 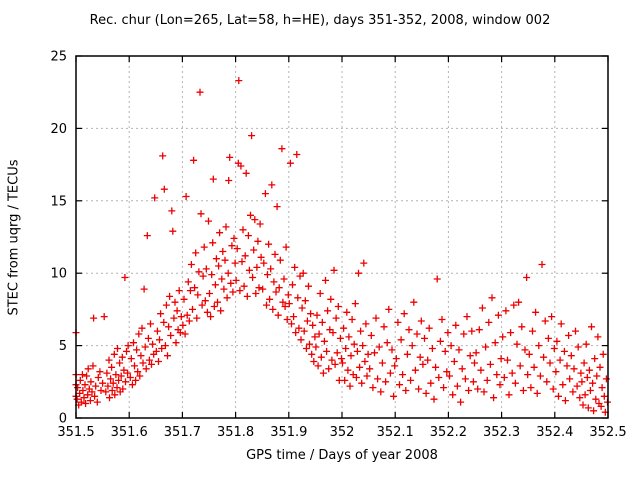 What do you see at coordinates (448, 432) in the screenshot?
I see `x-tick-label: 352.2` at bounding box center [448, 432].